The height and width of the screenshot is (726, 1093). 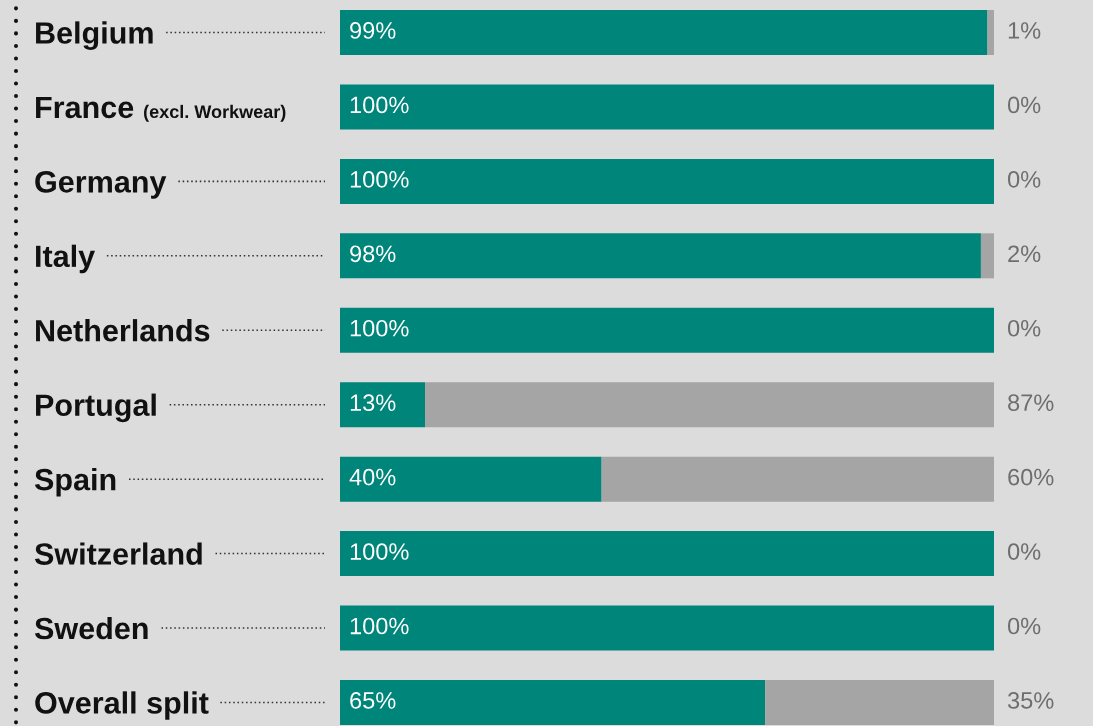 I want to click on y-tick-label: Belgium, so click(x=94, y=35).